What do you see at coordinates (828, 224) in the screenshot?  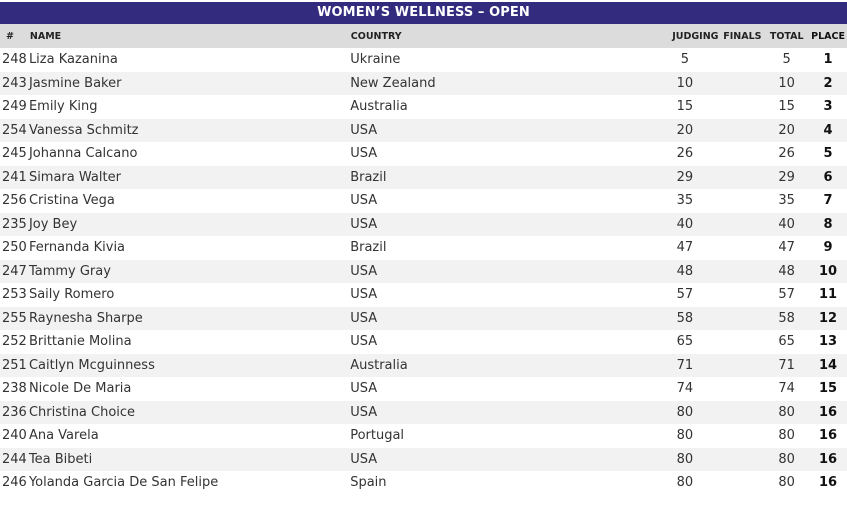 I see `cell-place: 8` at bounding box center [828, 224].